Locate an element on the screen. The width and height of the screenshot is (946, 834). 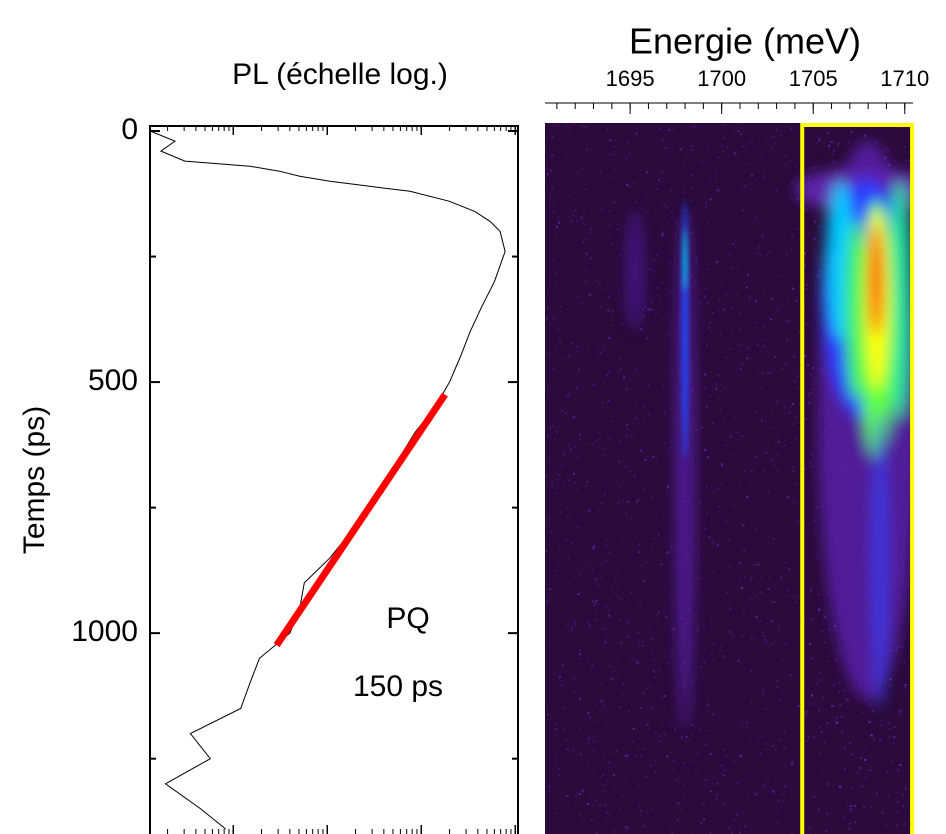
y-tick-label: 0 is located at coordinates (129, 129).